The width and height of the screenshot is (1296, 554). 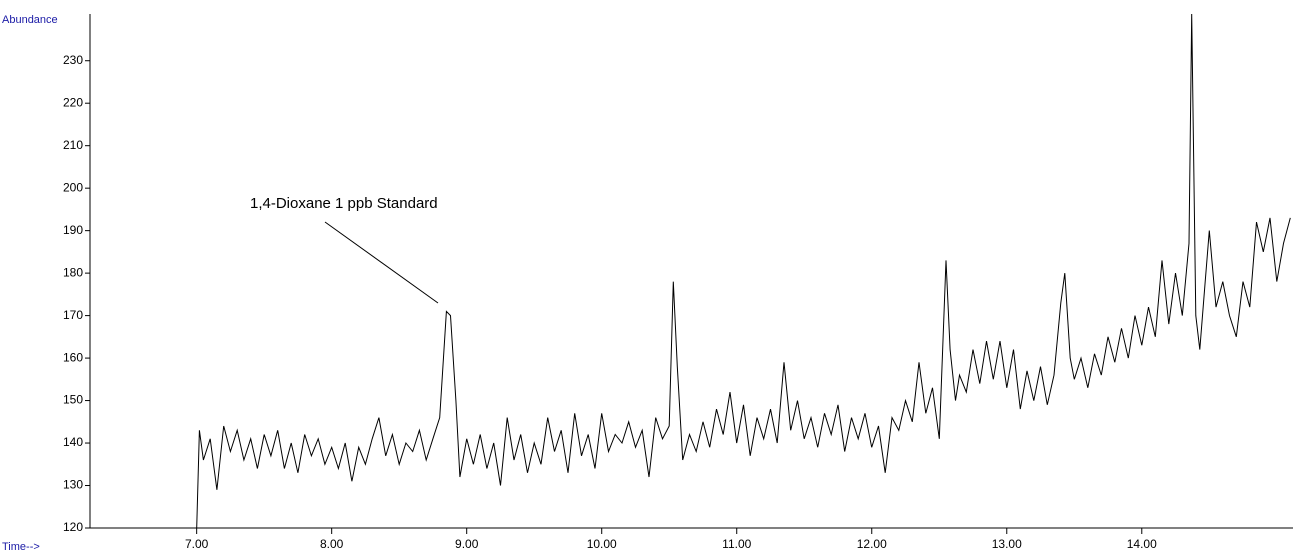 What do you see at coordinates (73, 357) in the screenshot?
I see `y-tick-label: 160` at bounding box center [73, 357].